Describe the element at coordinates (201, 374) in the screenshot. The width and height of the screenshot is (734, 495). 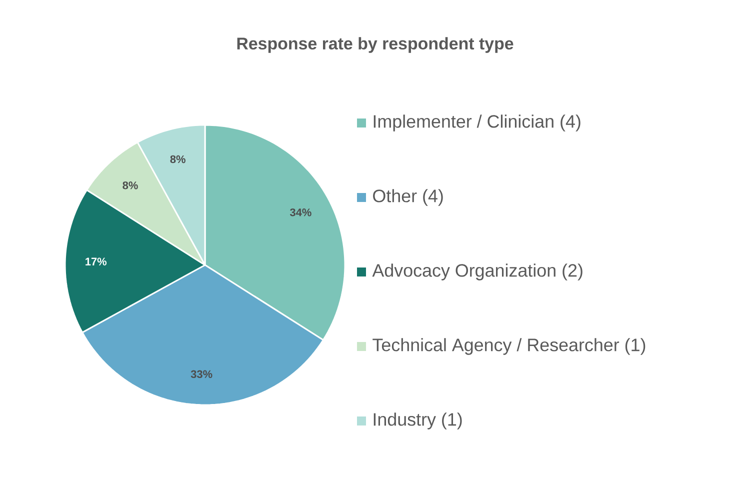
I see `data-label: 33%` at that location.